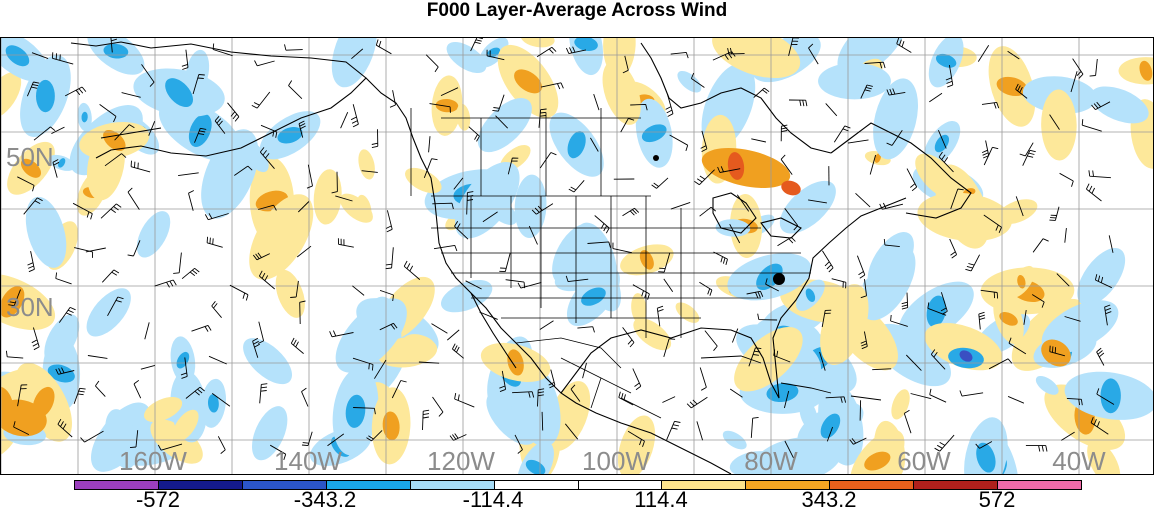 The image size is (1154, 512). What do you see at coordinates (153, 461) in the screenshot?
I see `lon-label-160w: 160W` at bounding box center [153, 461].